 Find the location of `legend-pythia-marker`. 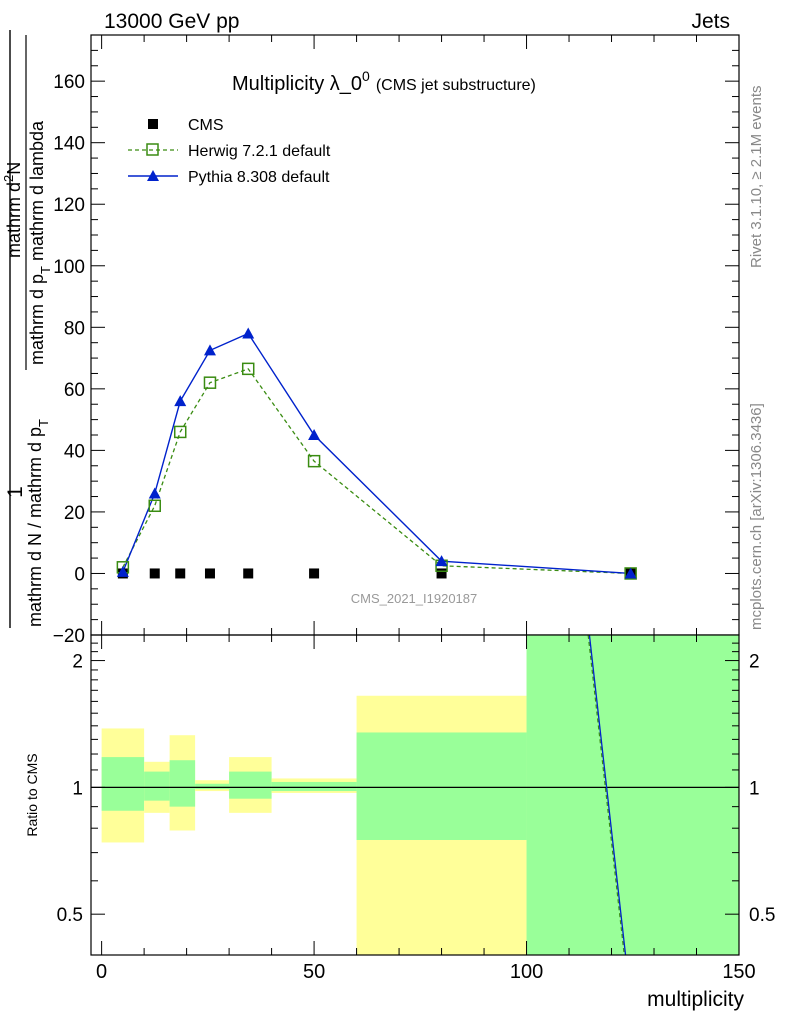

legend-pythia-marker is located at coordinates (153, 175).